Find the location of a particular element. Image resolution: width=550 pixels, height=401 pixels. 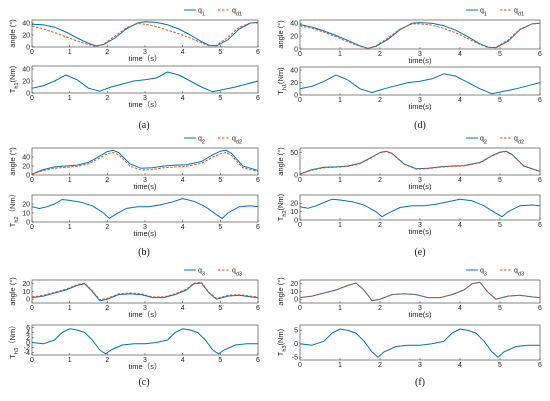

y-tick-label: -5 is located at coordinates (295, 358).